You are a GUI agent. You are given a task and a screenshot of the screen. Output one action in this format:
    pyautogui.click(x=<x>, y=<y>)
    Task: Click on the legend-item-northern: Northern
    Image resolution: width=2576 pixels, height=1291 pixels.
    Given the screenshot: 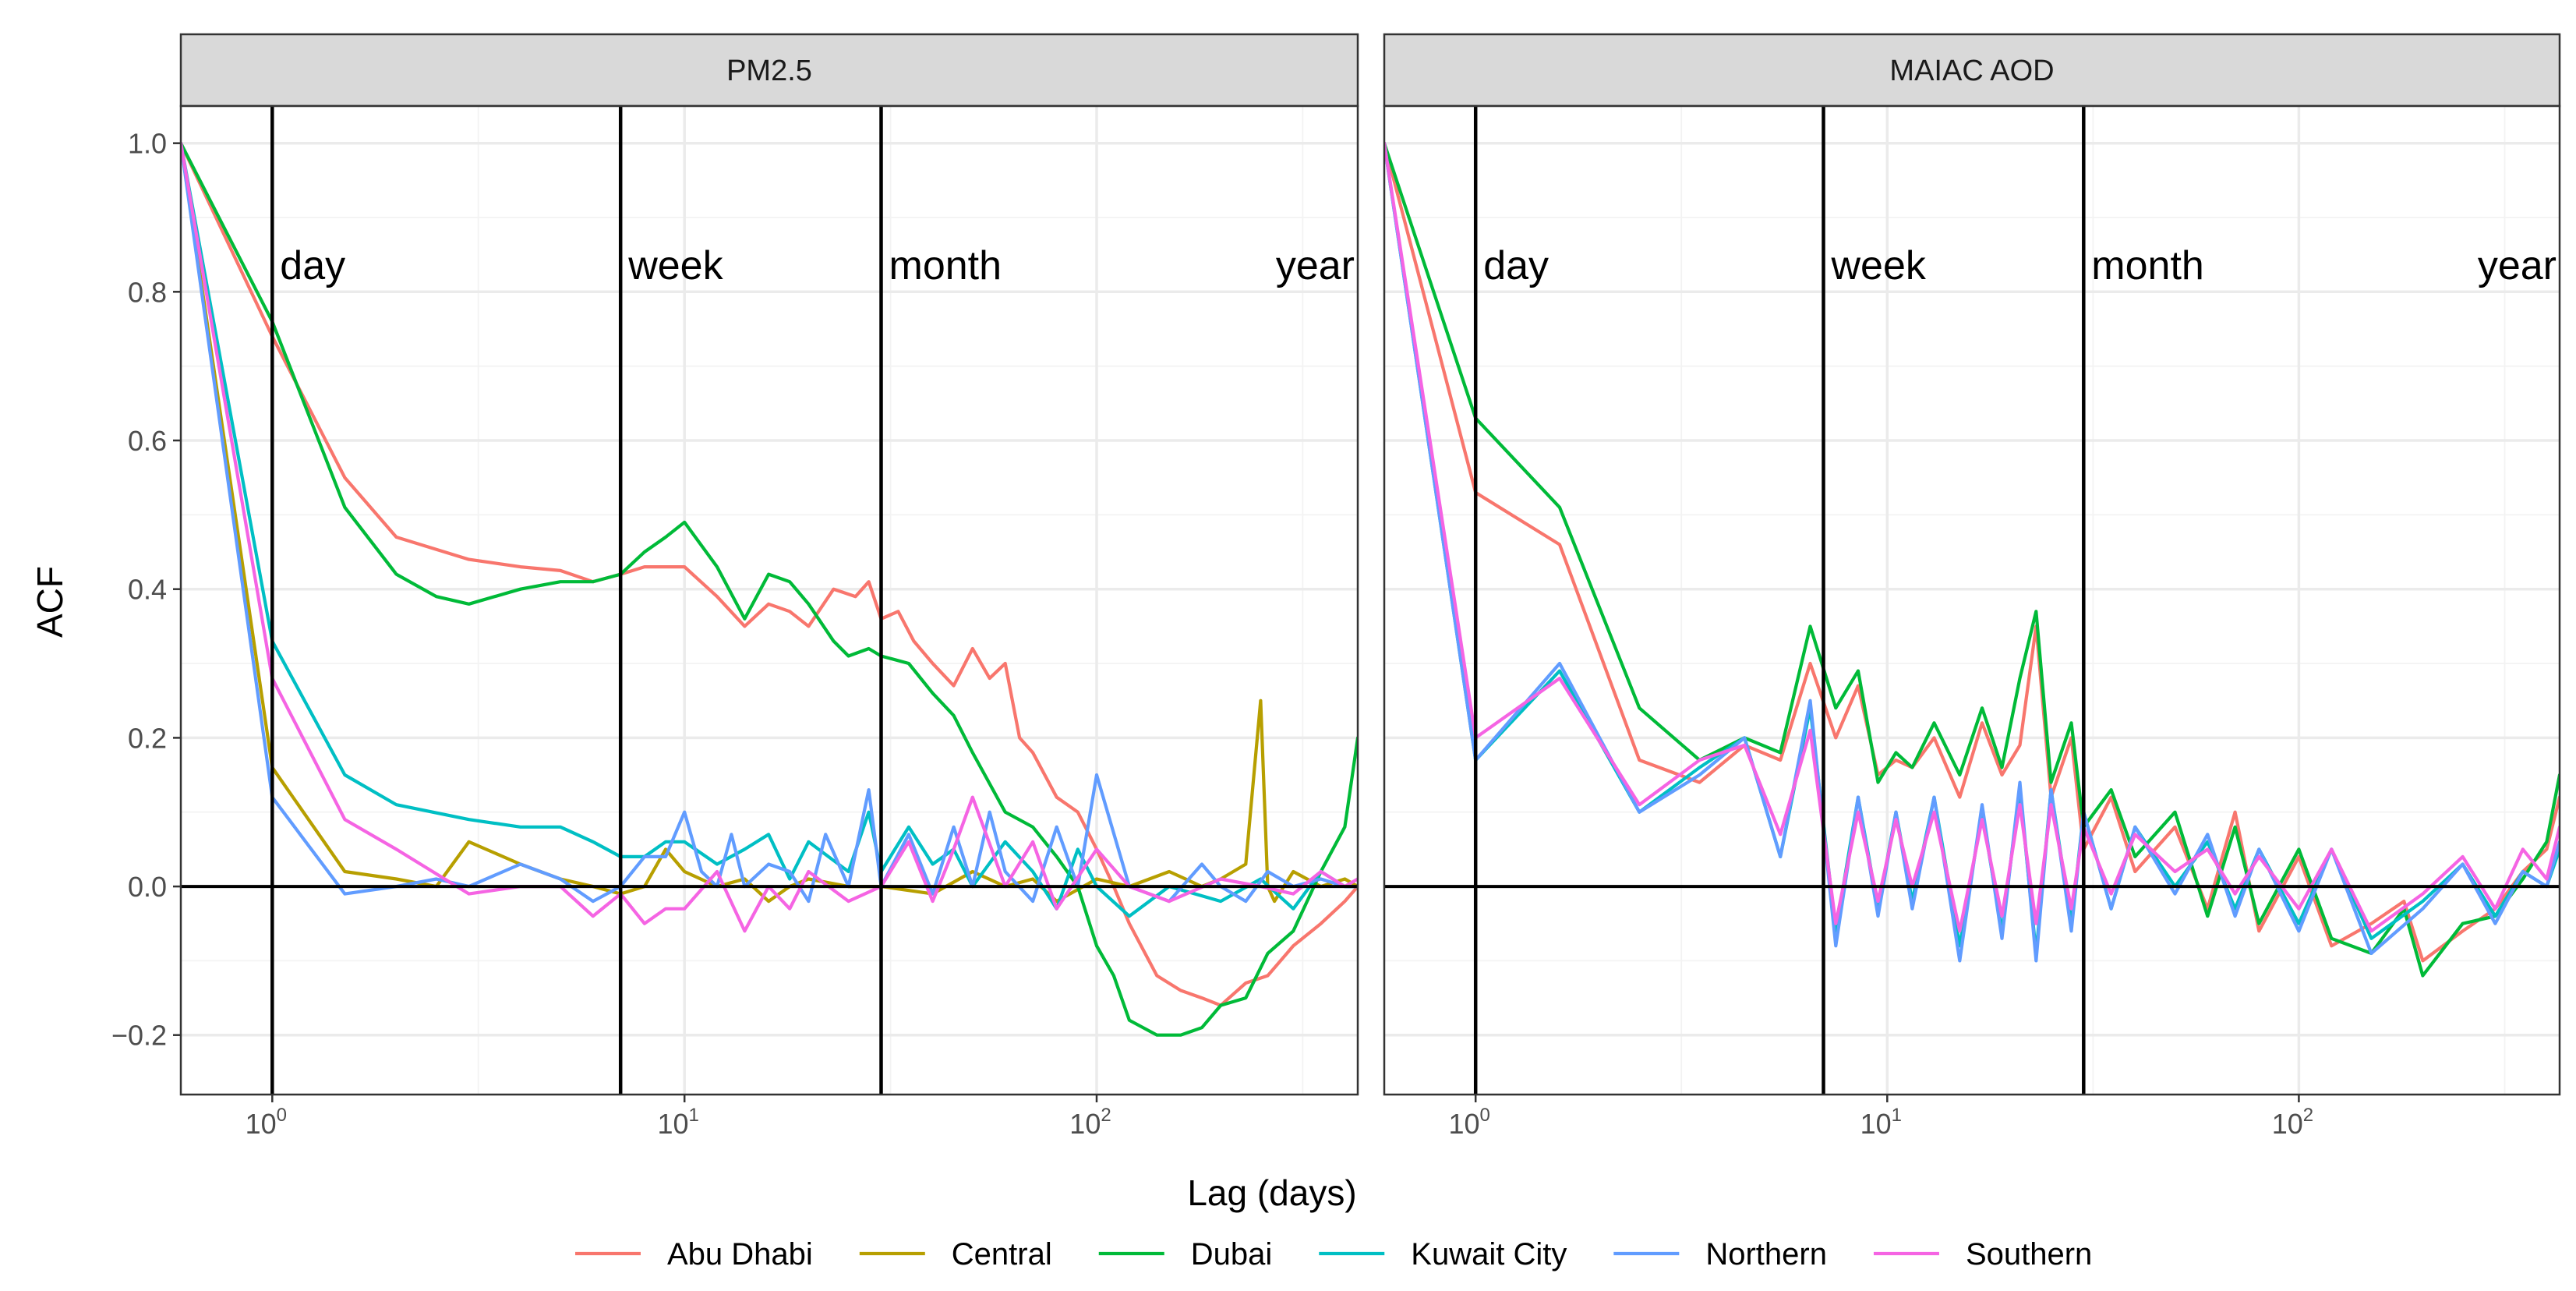 What is the action you would take?
    pyautogui.click(x=1720, y=1254)
    